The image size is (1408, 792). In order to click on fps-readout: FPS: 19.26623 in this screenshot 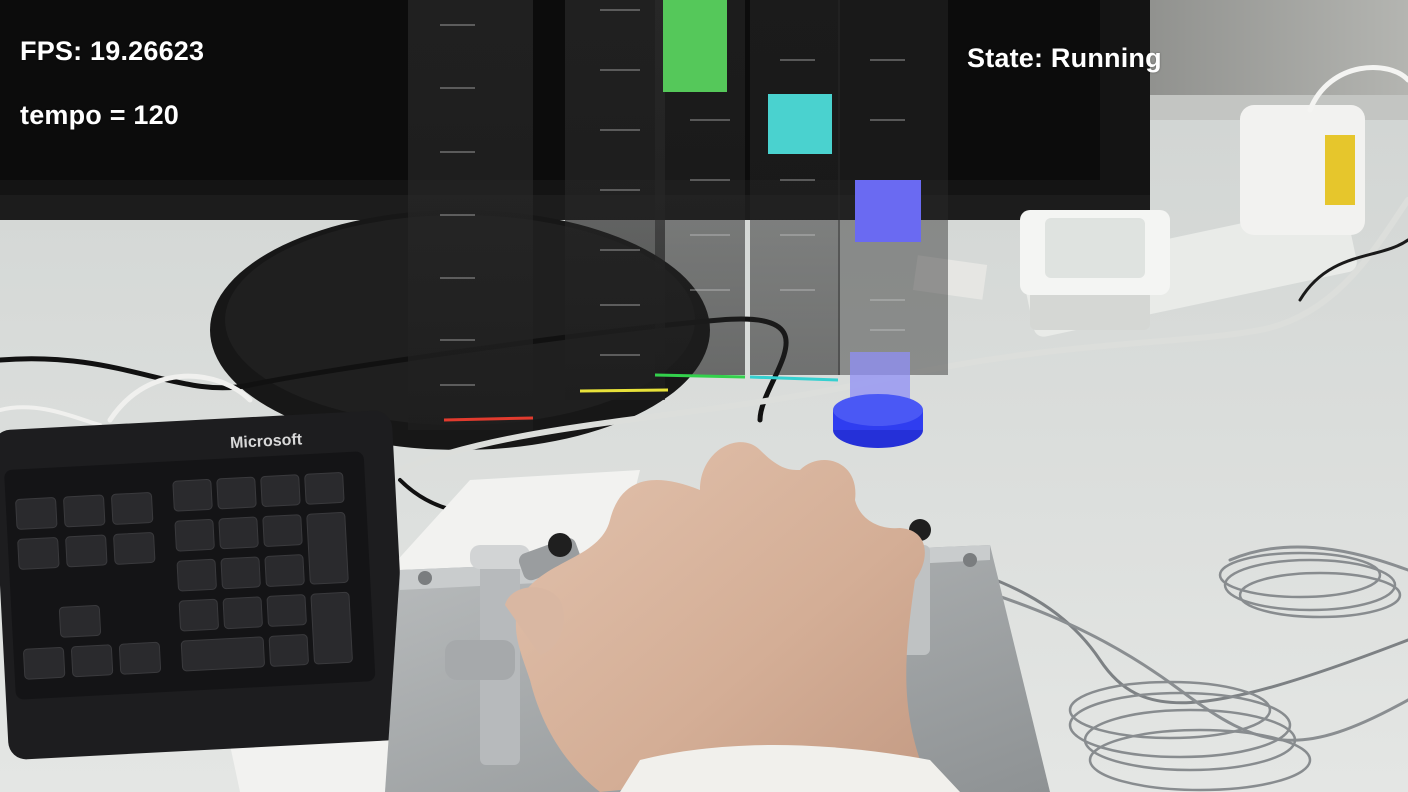, I will do `click(112, 51)`.